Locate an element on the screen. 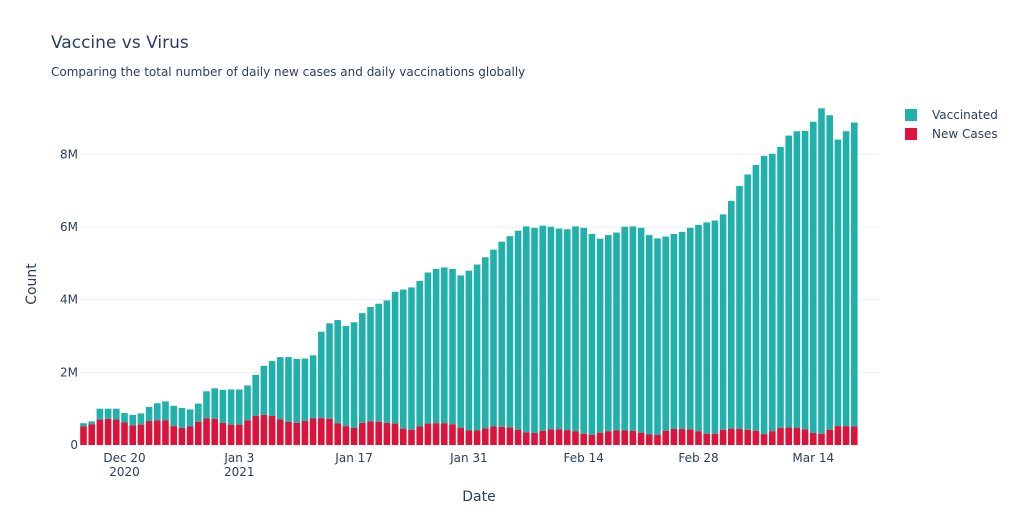 The width and height of the screenshot is (1017, 525). legend-swatch-new-cases is located at coordinates (911, 133).